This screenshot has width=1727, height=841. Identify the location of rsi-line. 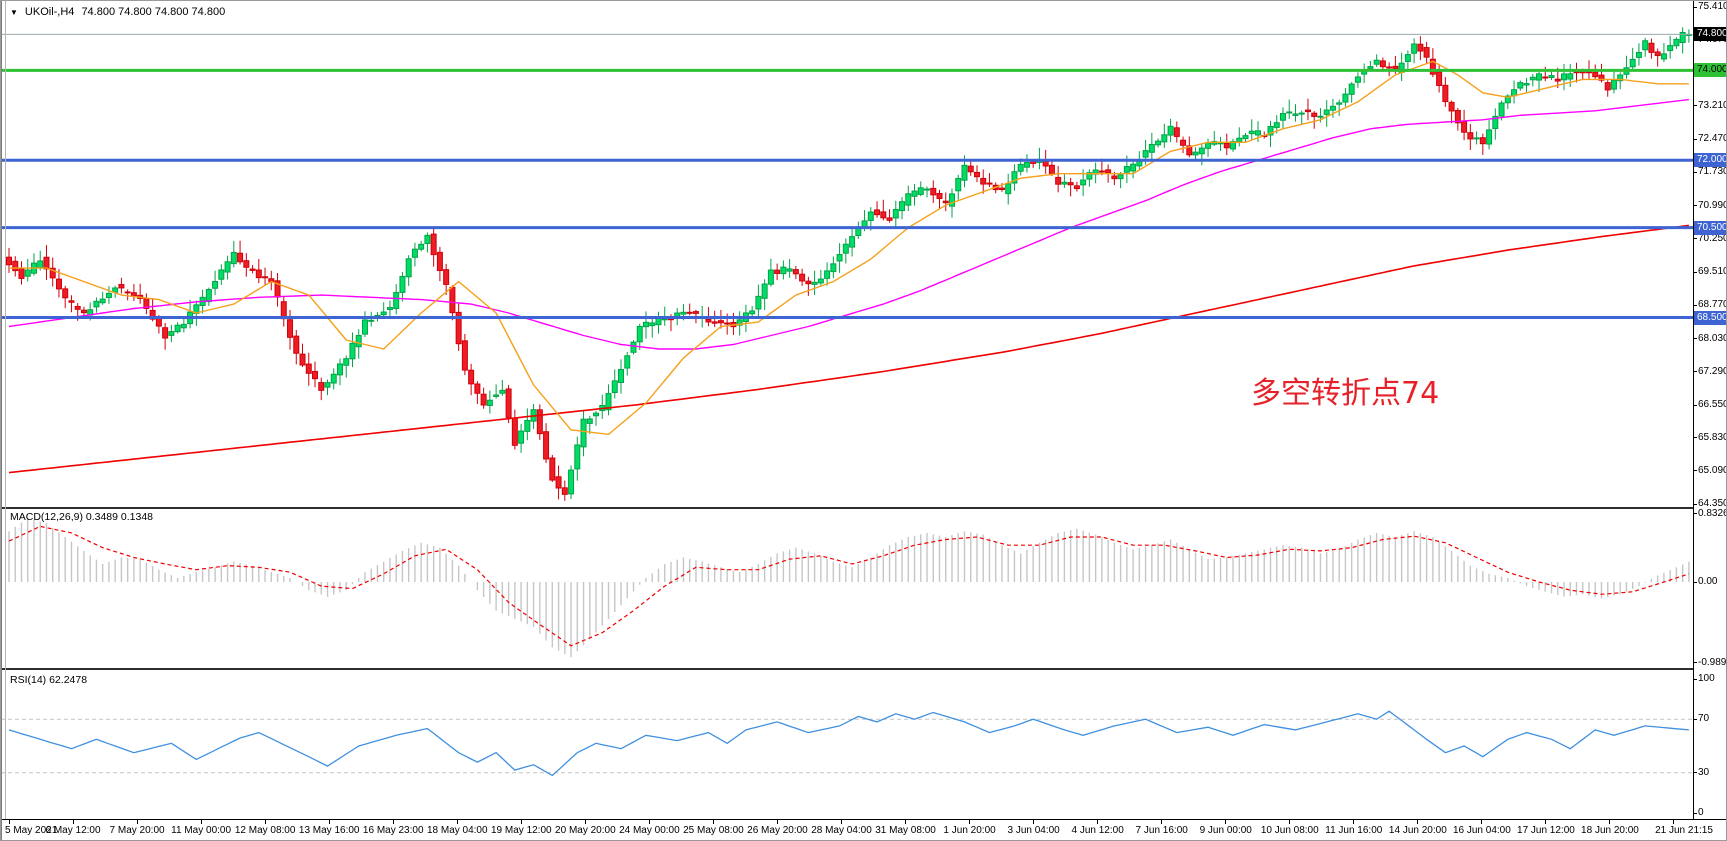
(848, 743).